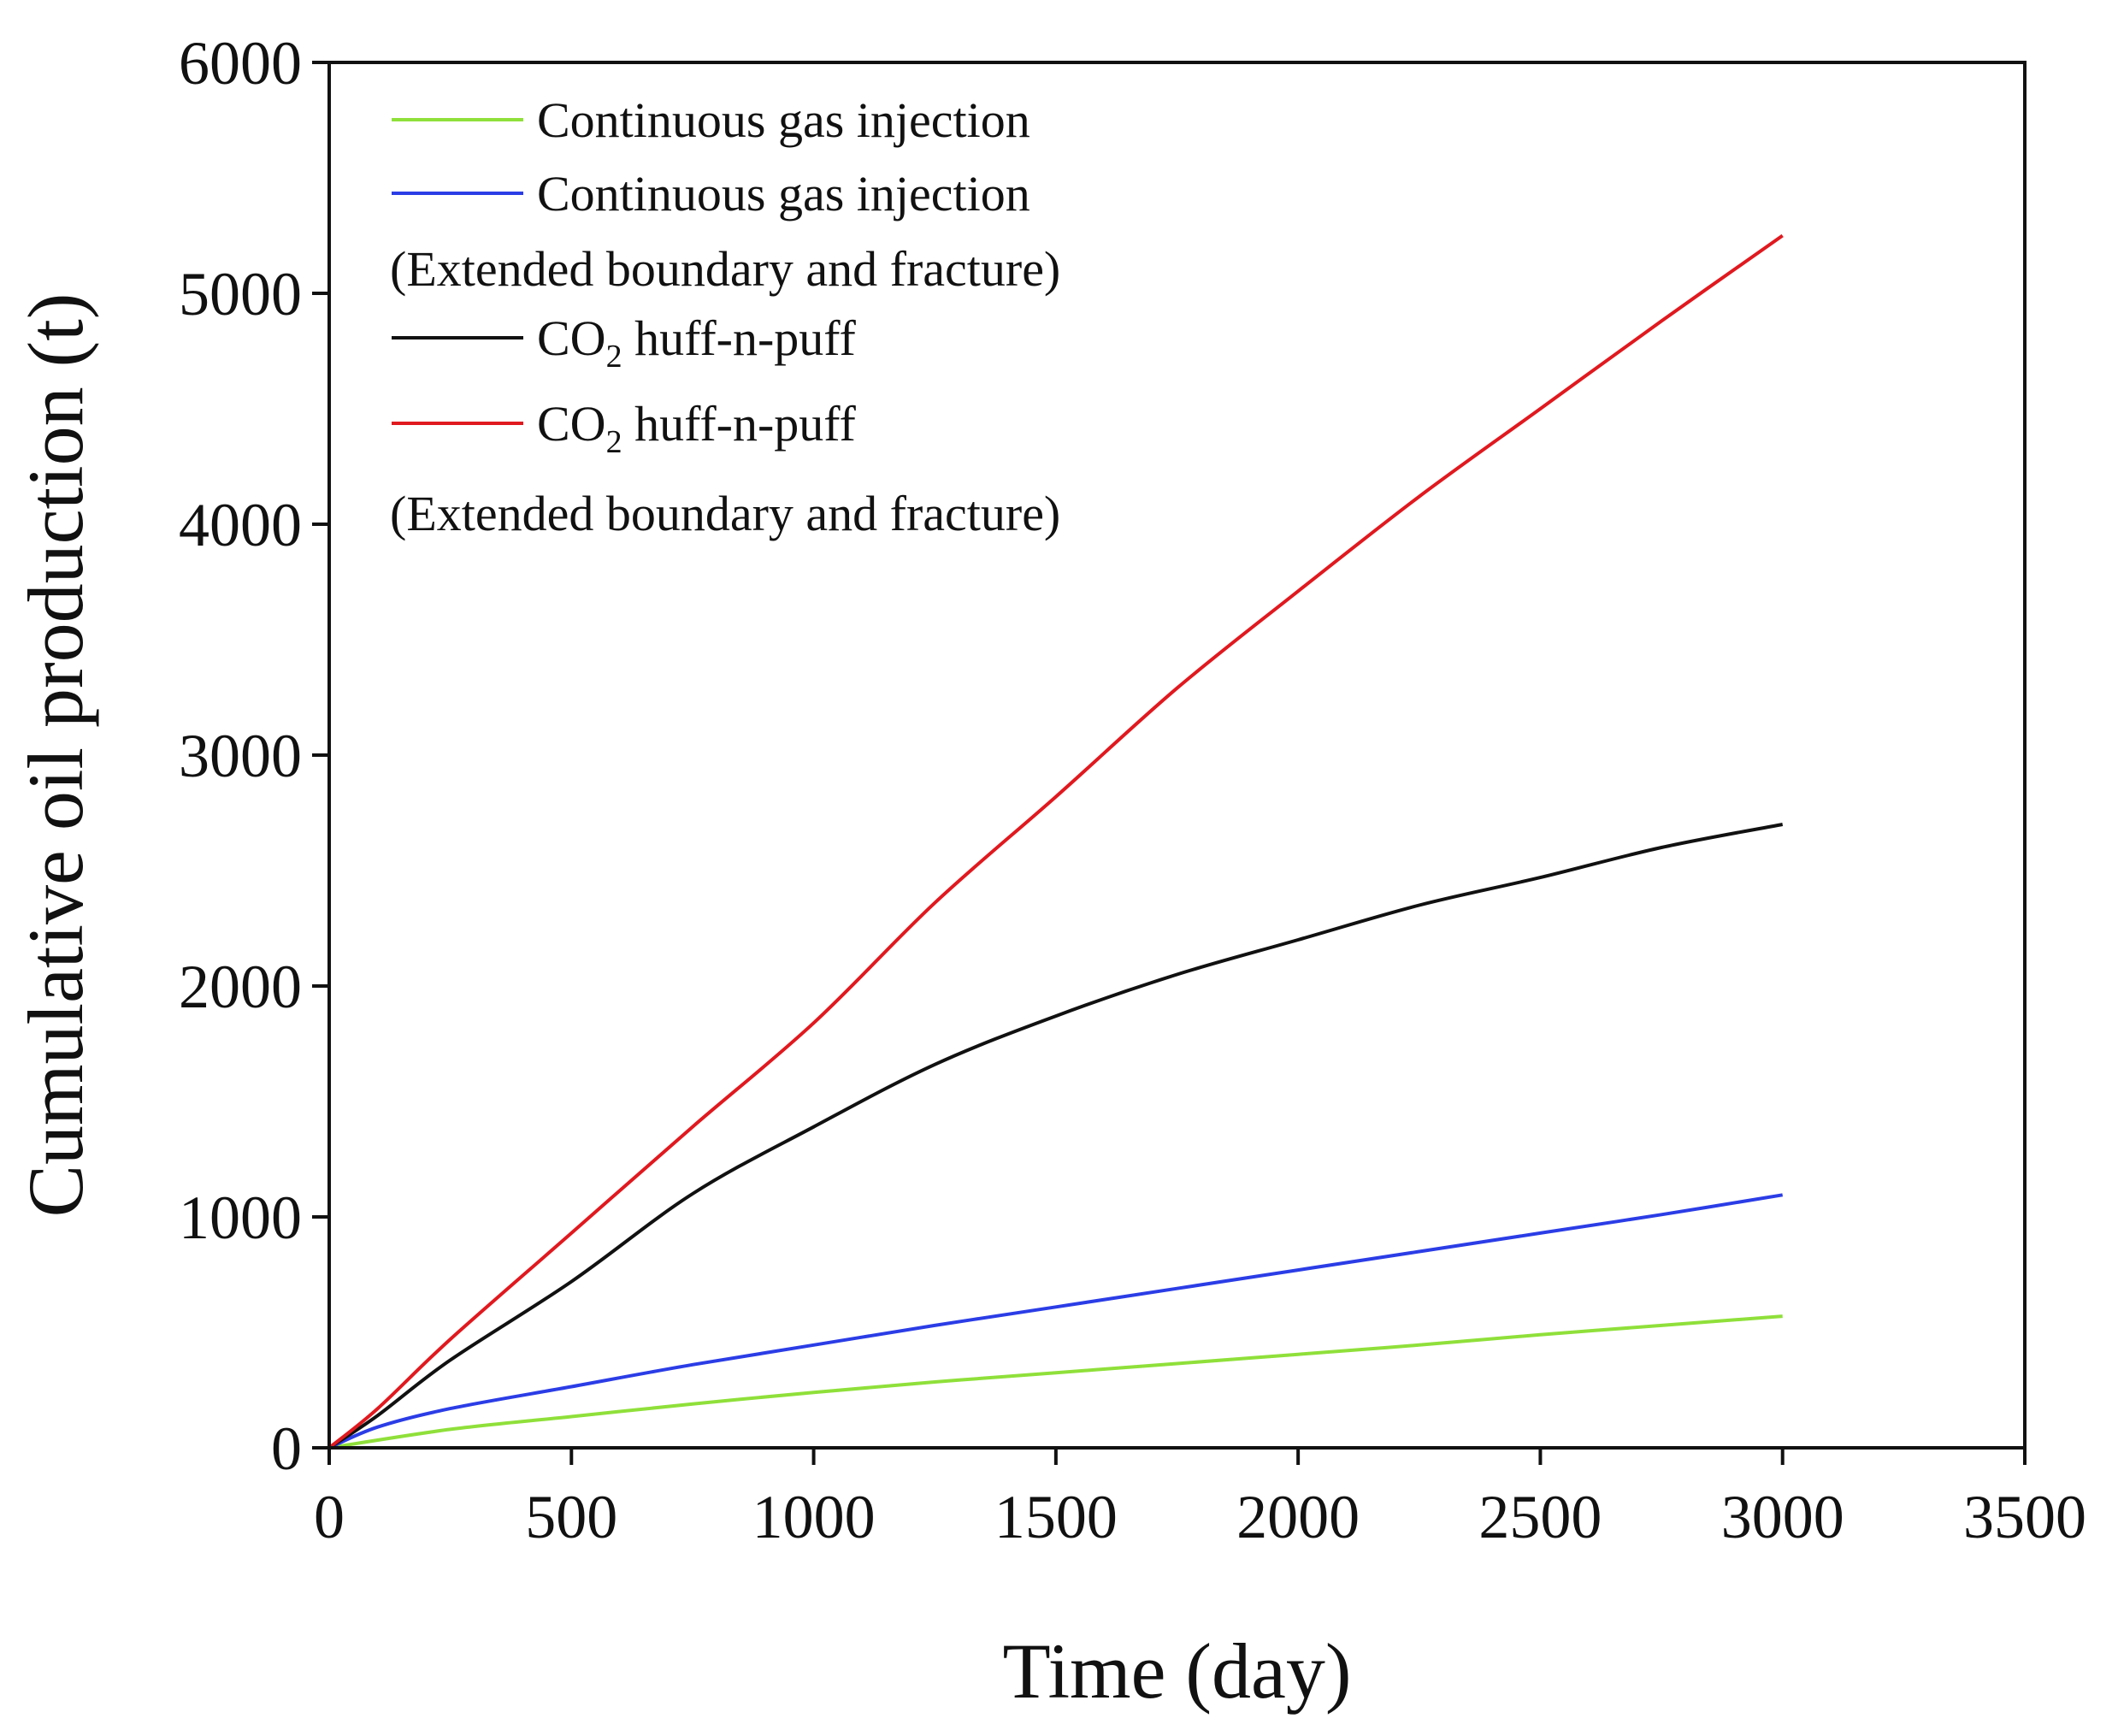 The image size is (2118, 1736). What do you see at coordinates (725, 269) in the screenshot?
I see `legend-label-extended-boundary-1: (Extended boundary and fracture)` at bounding box center [725, 269].